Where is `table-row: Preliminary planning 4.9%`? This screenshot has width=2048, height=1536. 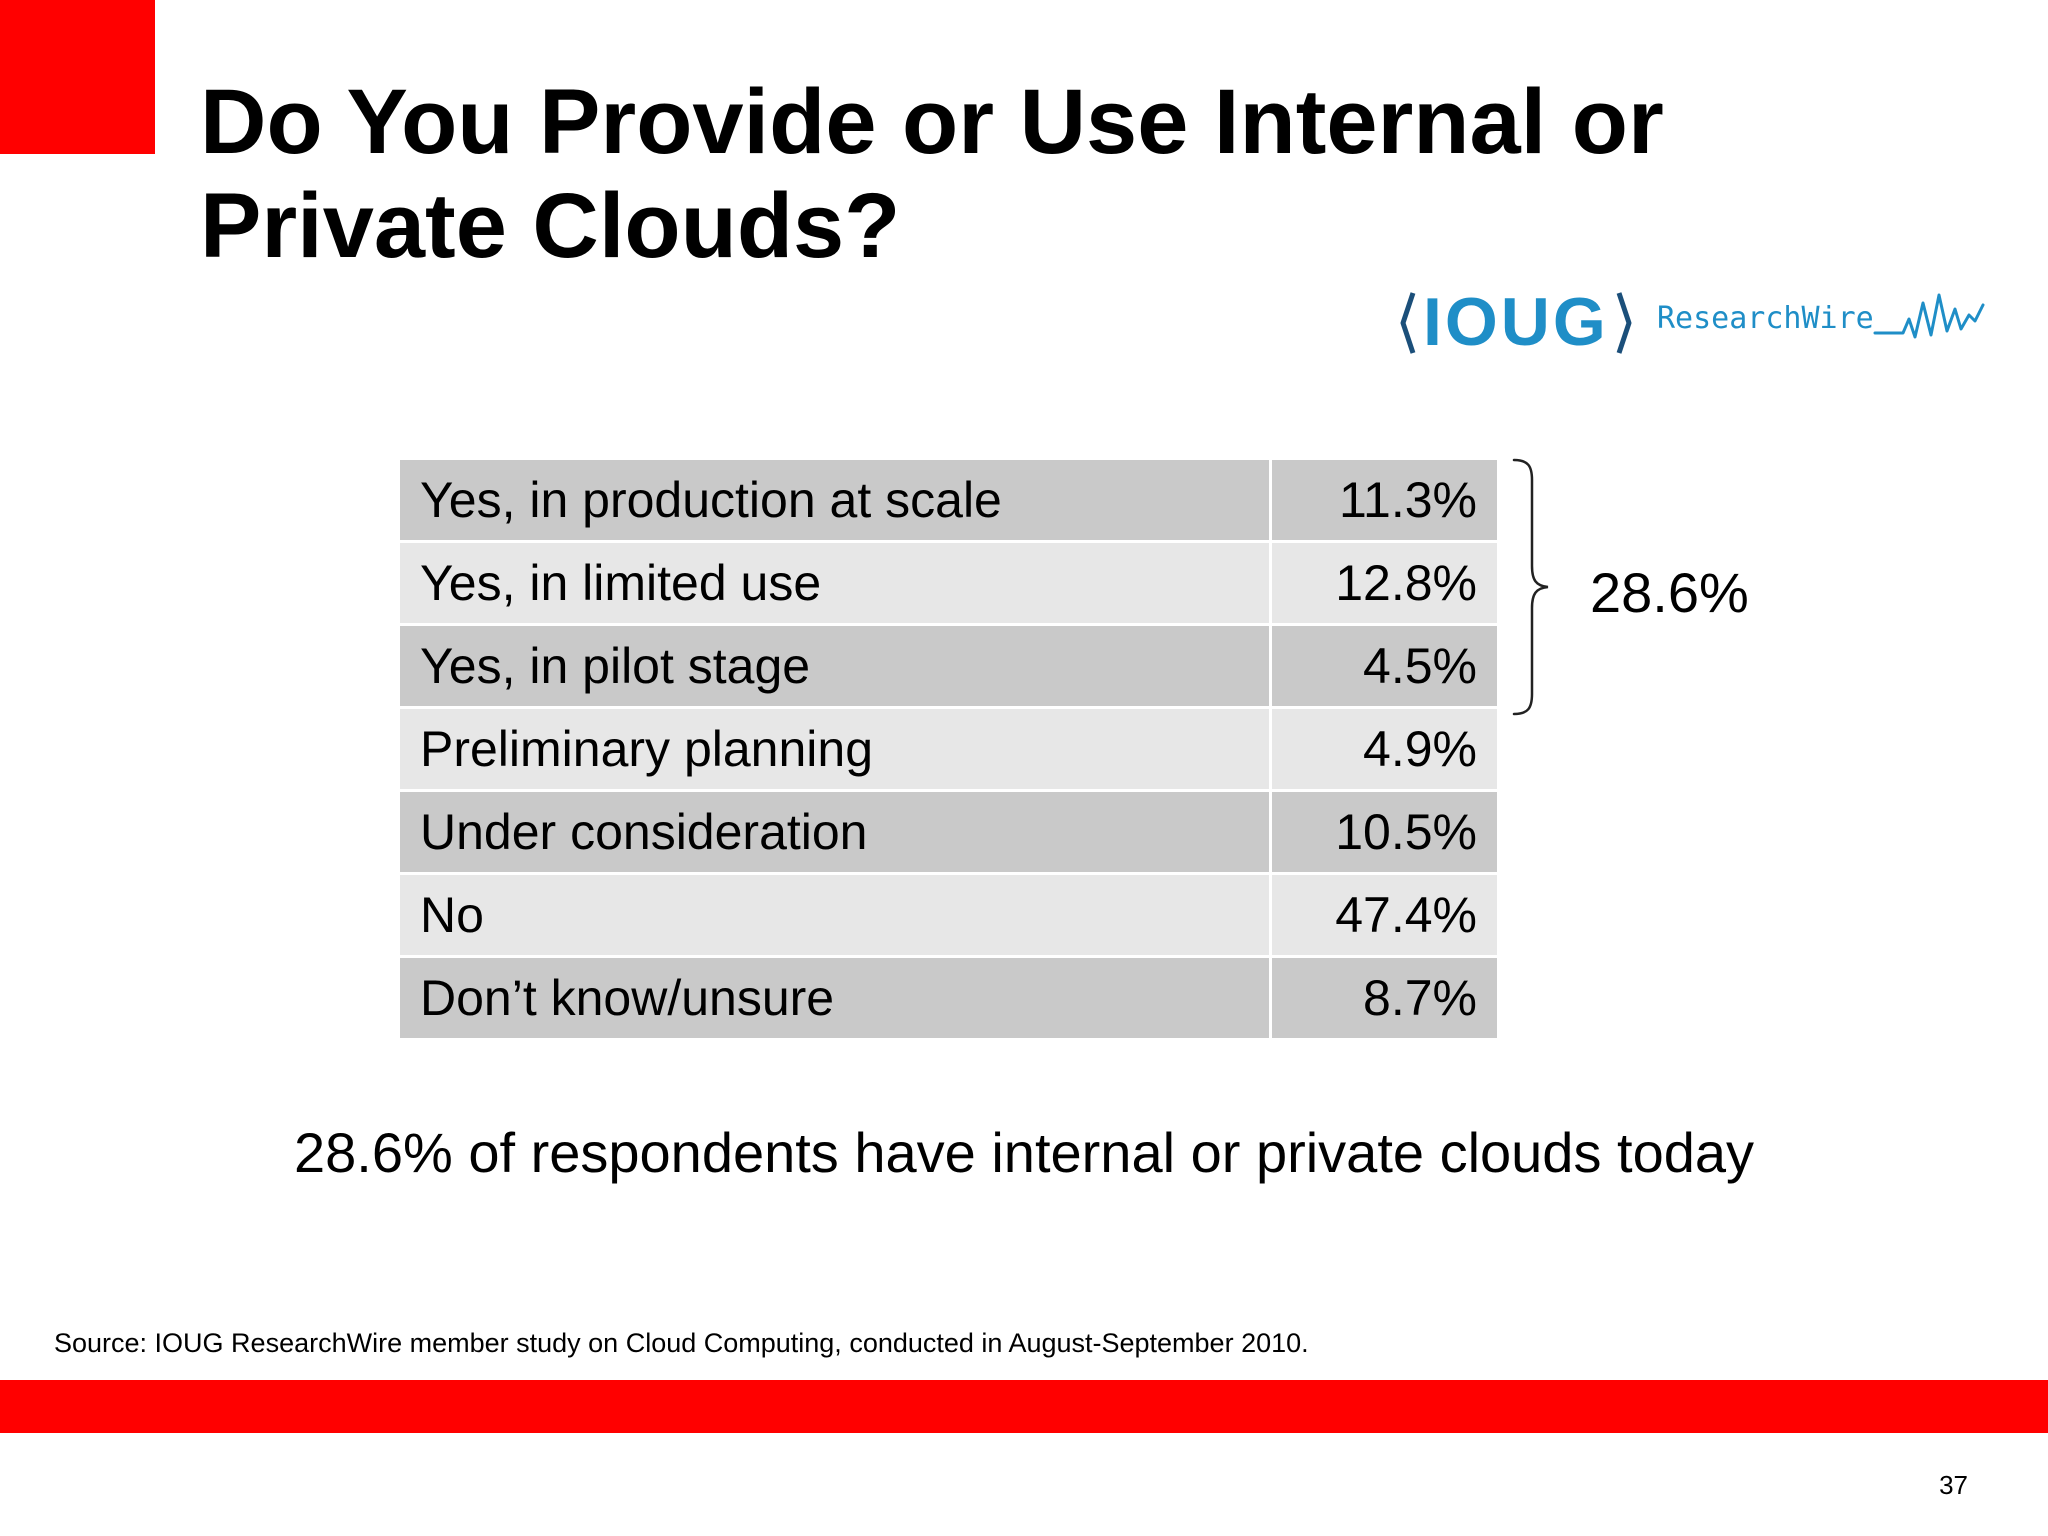
table-row: Preliminary planning 4.9% is located at coordinates (948, 749).